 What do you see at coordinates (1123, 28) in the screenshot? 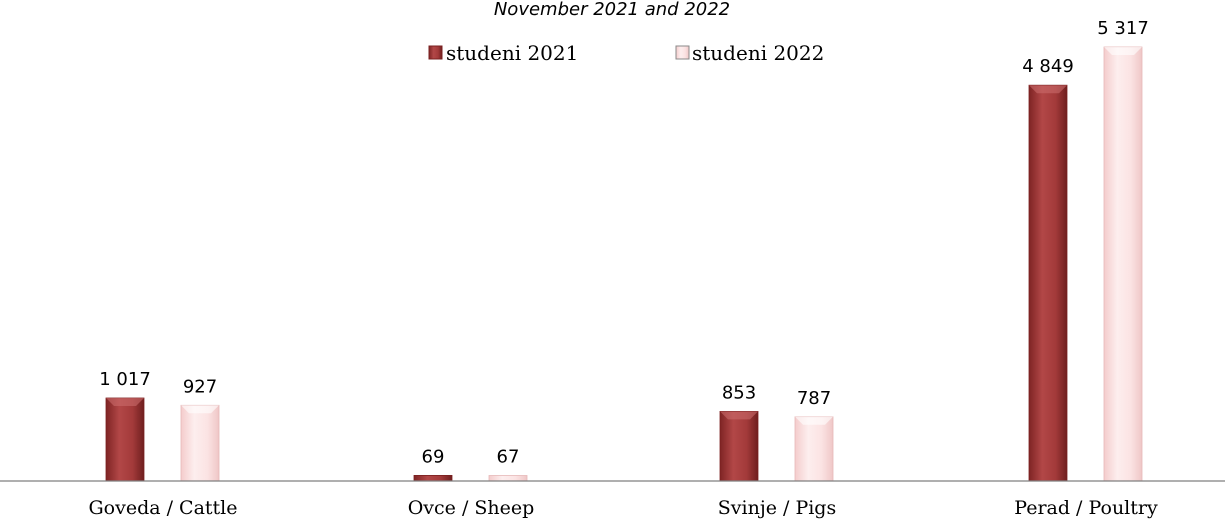
I see `data-label-2022-3: 5 317` at bounding box center [1123, 28].